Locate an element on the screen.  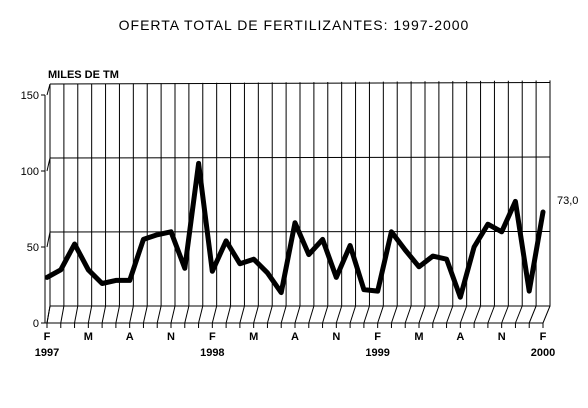
y-tick-label: 100 is located at coordinates (30, 172).